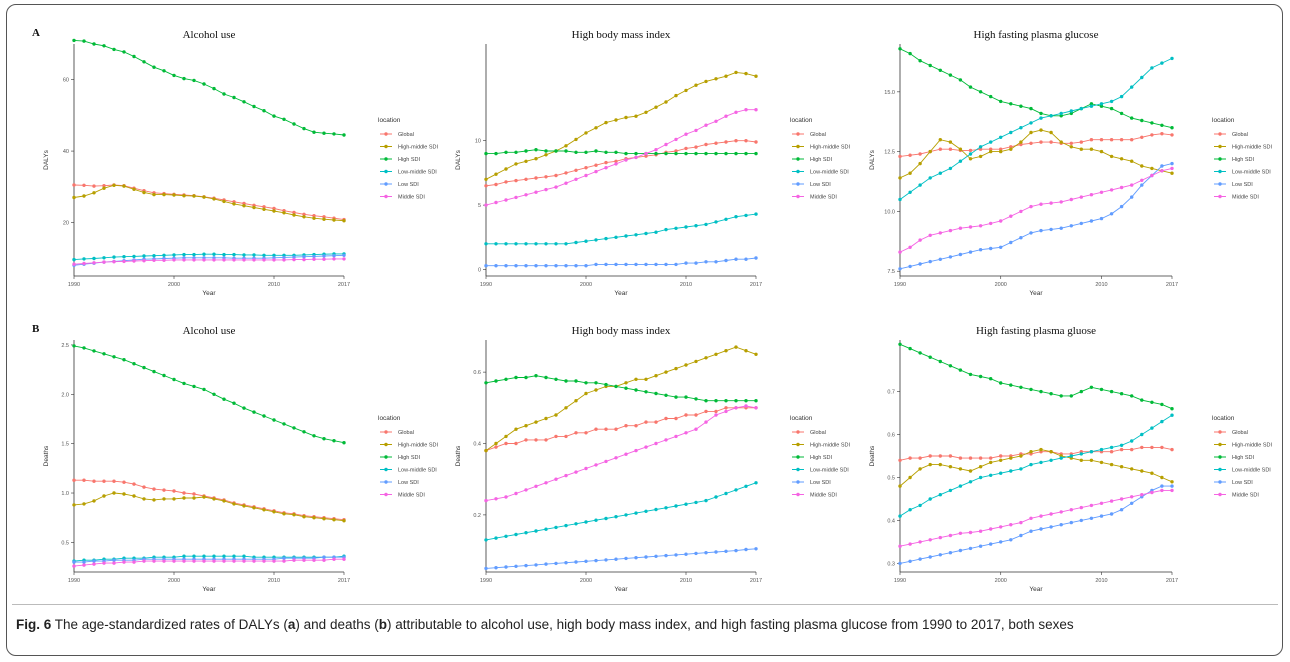 This screenshot has height=662, width=1290. What do you see at coordinates (174, 581) in the screenshot?
I see `x-tick-label: 2000` at bounding box center [174, 581].